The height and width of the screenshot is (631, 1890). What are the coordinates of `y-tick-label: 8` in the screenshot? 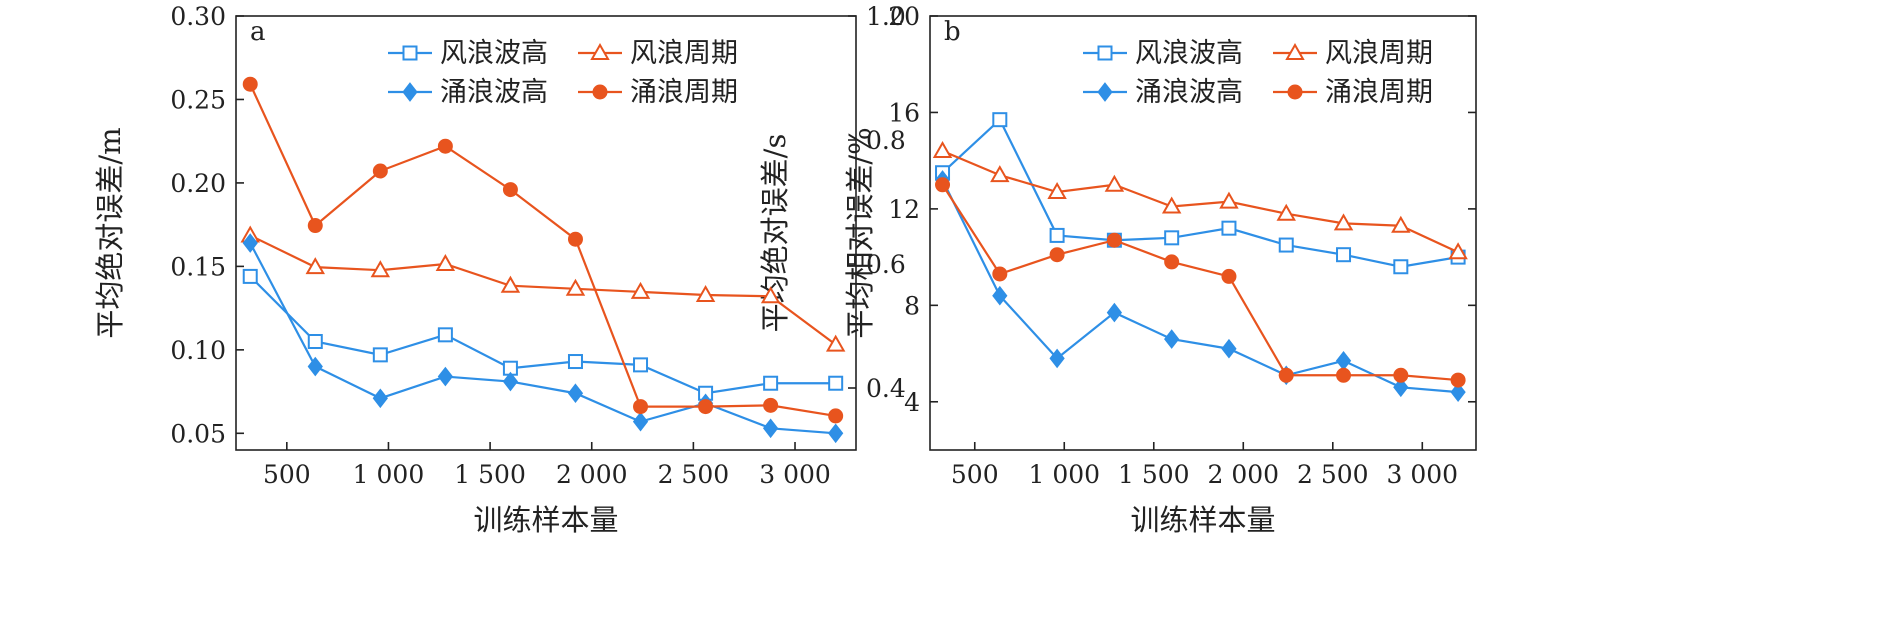 It's located at (912, 305).